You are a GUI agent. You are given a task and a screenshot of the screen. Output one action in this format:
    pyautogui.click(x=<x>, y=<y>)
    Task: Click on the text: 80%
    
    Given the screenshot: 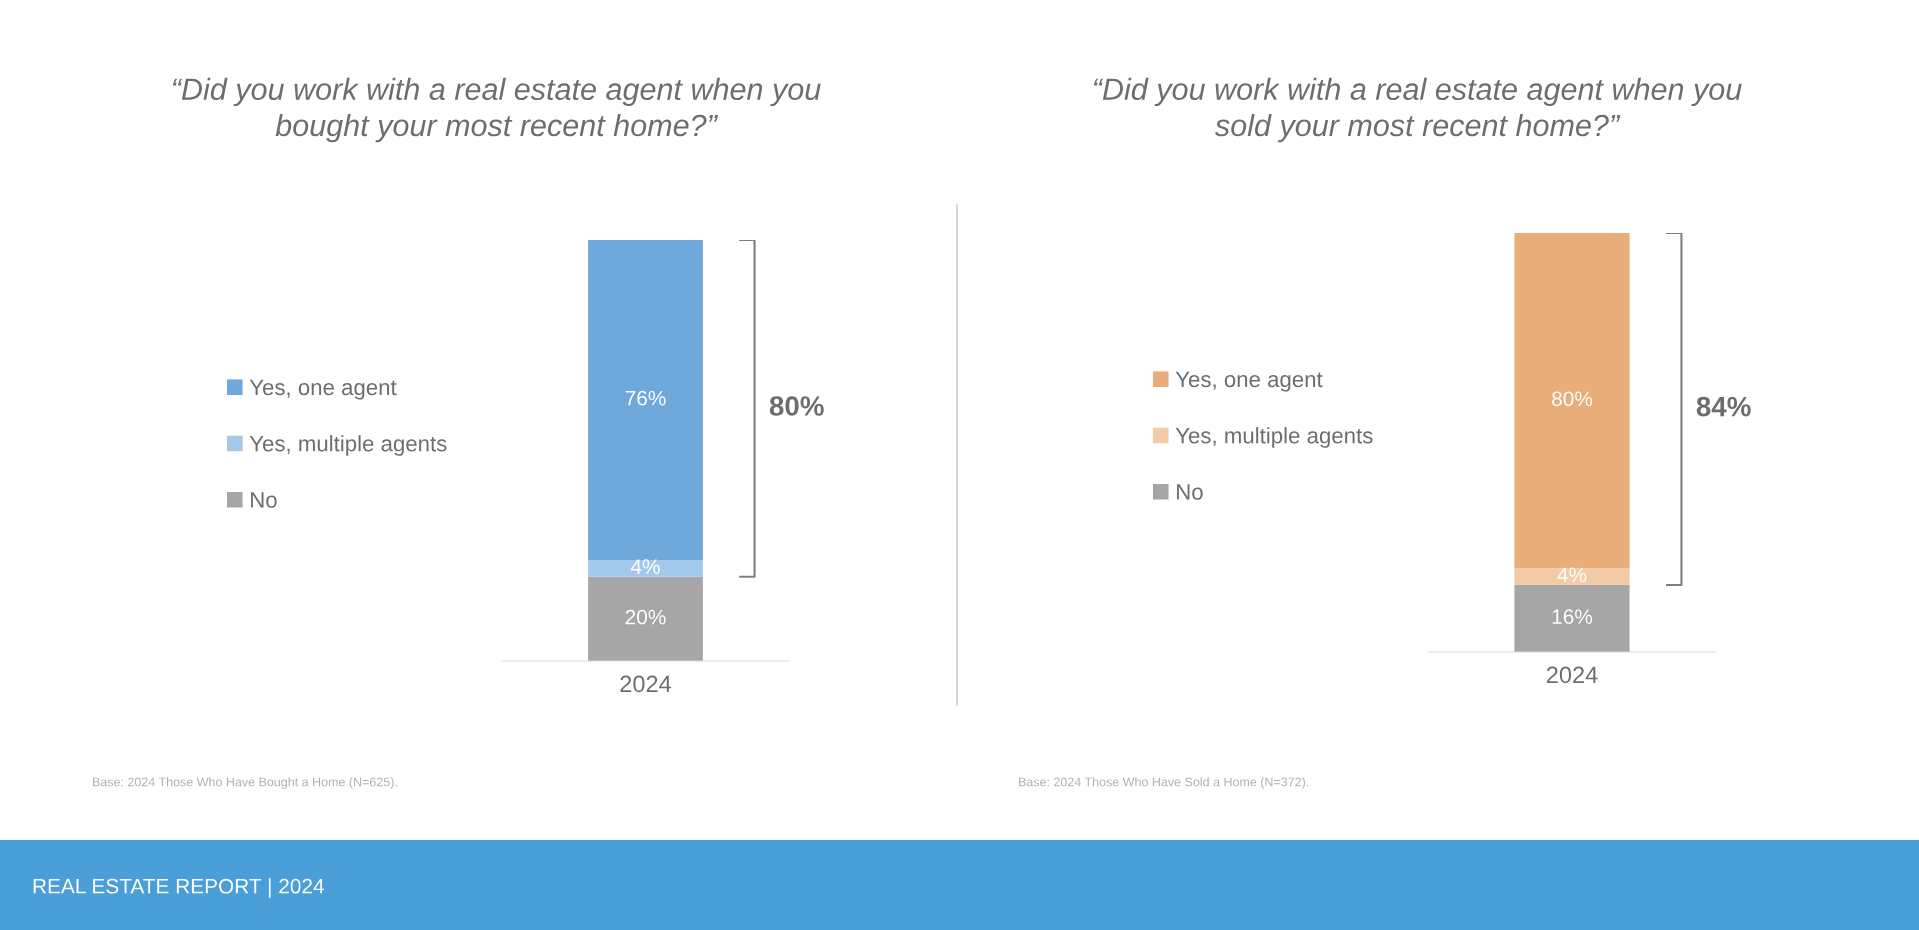 What is the action you would take?
    pyautogui.click(x=796, y=406)
    